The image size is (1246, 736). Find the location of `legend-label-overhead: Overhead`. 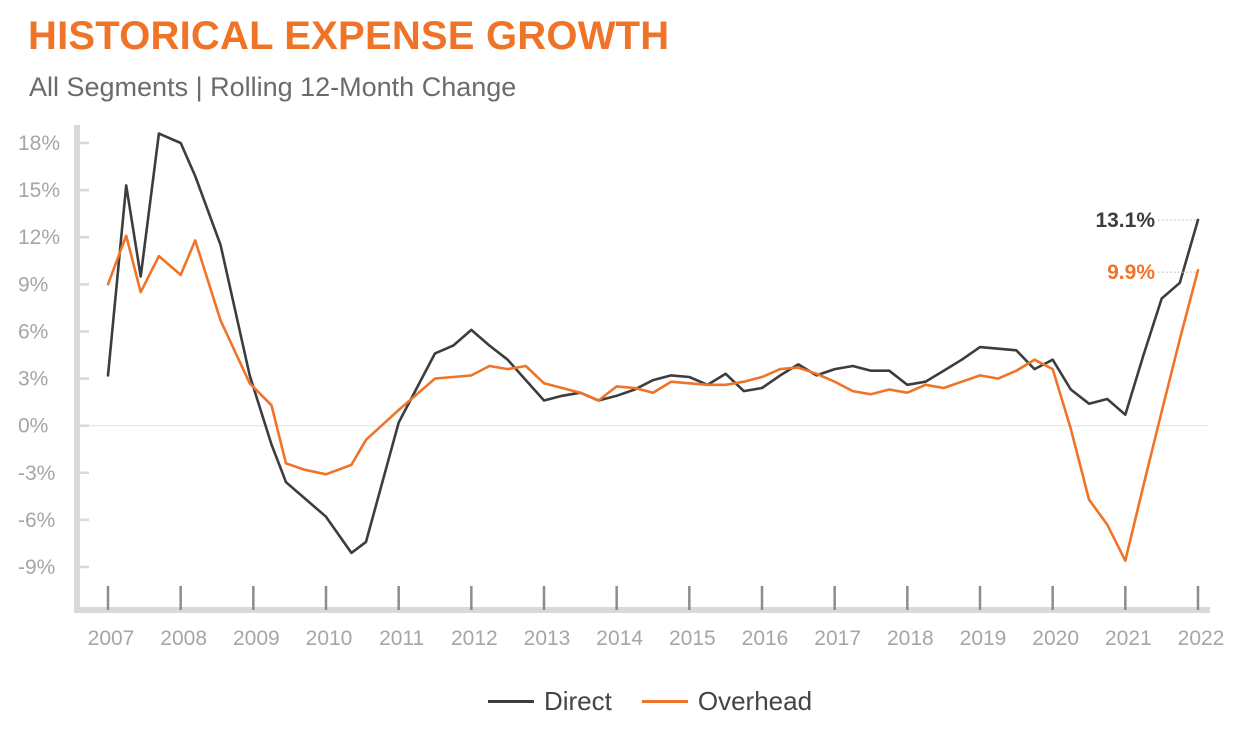

legend-label-overhead: Overhead is located at coordinates (755, 701).